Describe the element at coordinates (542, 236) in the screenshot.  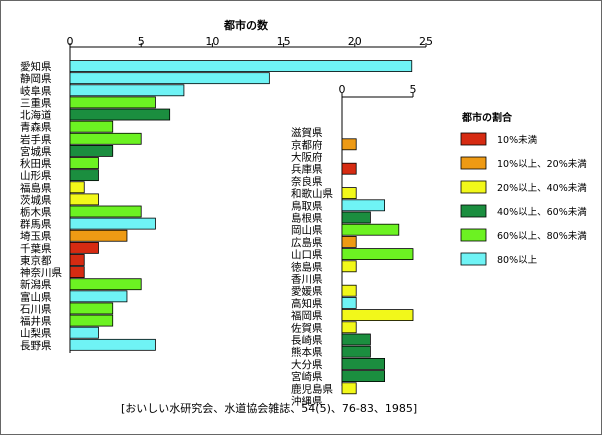
I see `legend-label: 60%以上、80%未満` at that location.